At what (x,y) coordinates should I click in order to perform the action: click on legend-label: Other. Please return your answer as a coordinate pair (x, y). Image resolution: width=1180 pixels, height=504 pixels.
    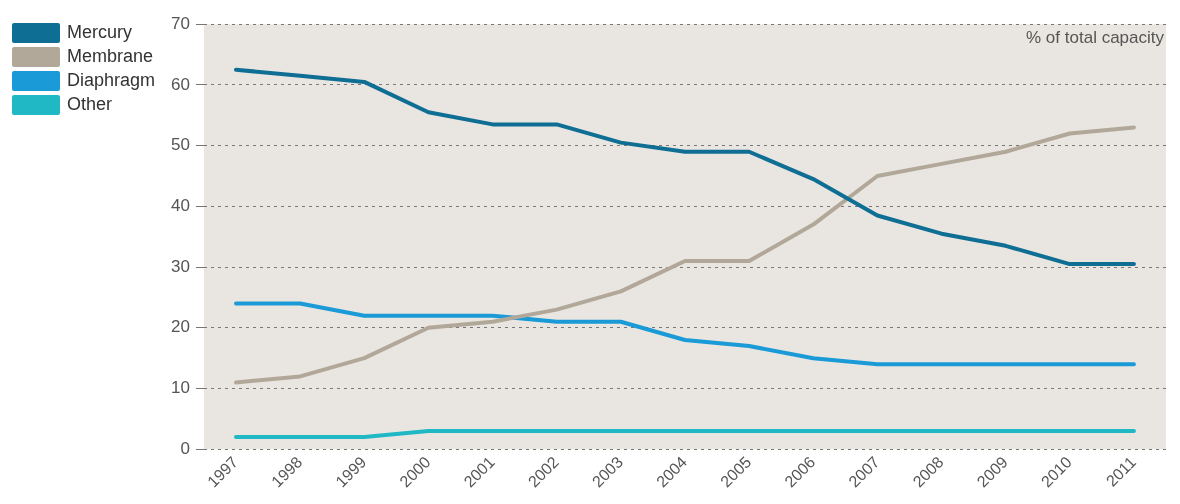
    Looking at the image, I should click on (90, 103).